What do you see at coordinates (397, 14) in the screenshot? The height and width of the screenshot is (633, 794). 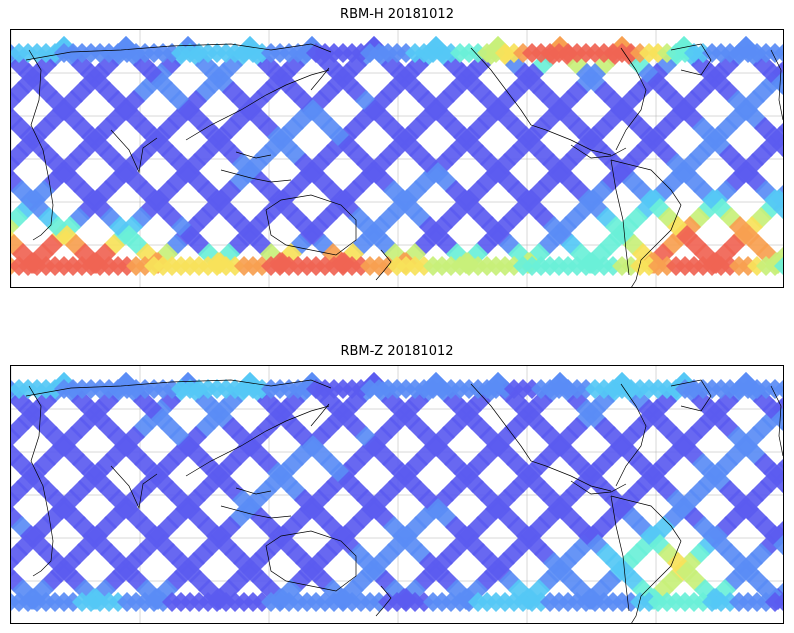 I see `map-title-rbm-h: RBM-H 20181012` at bounding box center [397, 14].